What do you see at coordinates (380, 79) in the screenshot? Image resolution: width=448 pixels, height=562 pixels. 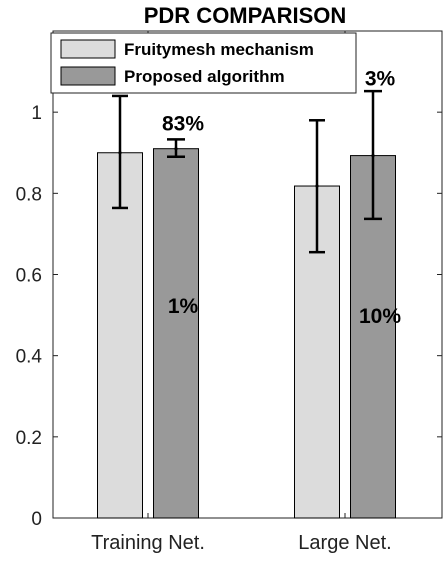 I see `percent-annotation: 3%` at bounding box center [380, 79].